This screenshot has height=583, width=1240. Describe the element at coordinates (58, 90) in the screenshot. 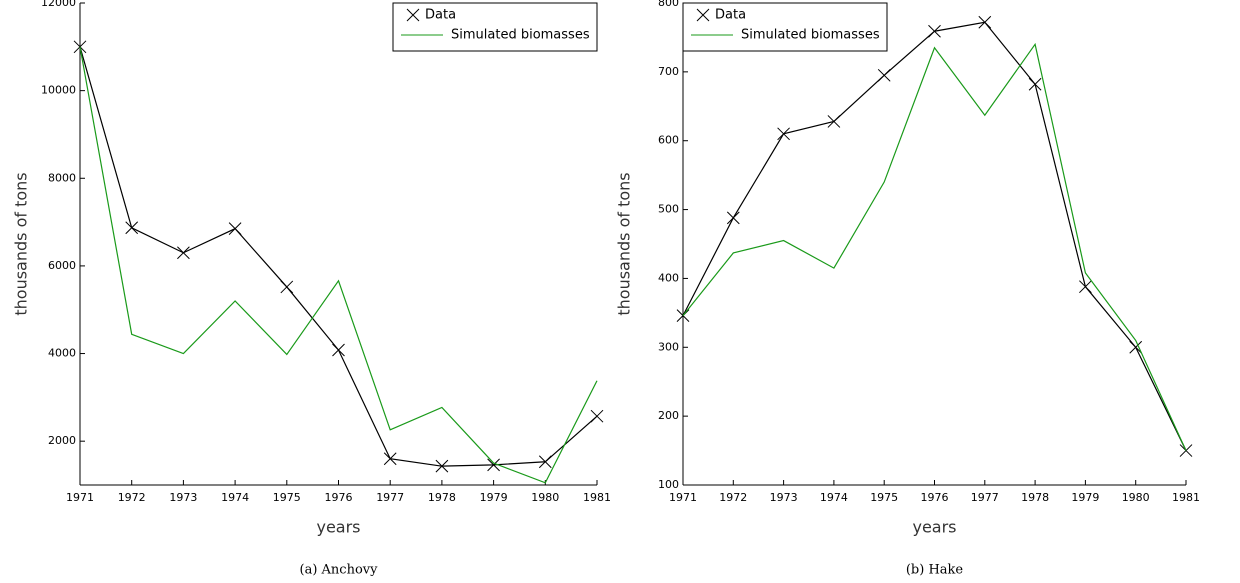

I see `y-tick-label: 10000` at that location.